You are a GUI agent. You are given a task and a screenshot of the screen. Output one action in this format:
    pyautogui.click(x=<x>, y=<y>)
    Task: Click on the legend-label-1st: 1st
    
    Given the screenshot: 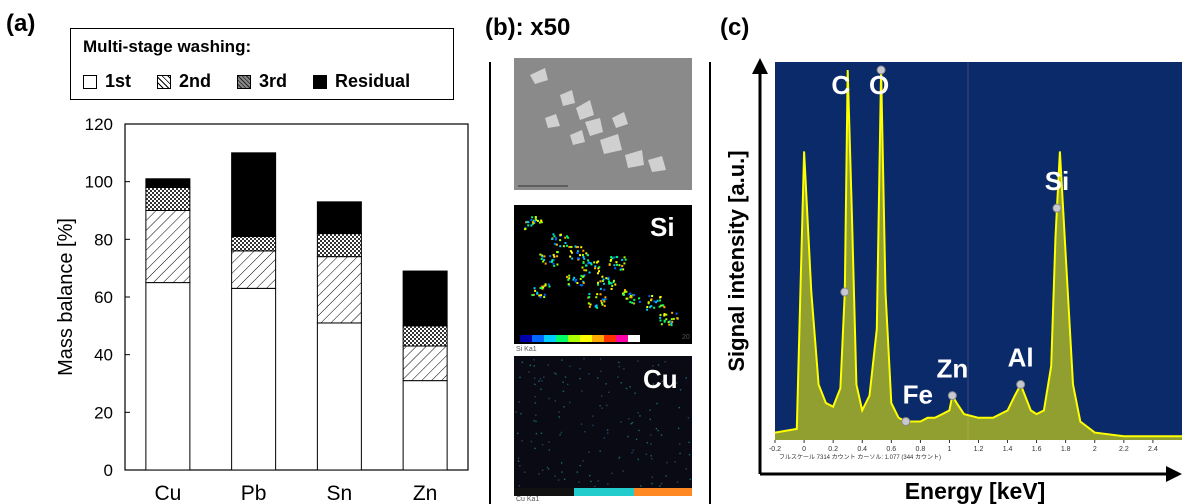 What is the action you would take?
    pyautogui.click(x=118, y=81)
    